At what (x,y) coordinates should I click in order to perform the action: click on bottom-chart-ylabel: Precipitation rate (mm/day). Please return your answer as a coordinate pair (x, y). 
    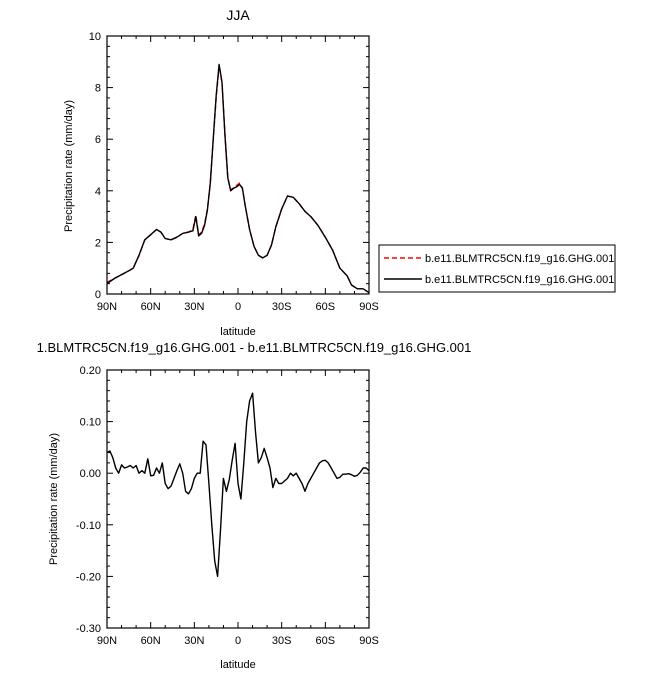
    Looking at the image, I should click on (54, 499).